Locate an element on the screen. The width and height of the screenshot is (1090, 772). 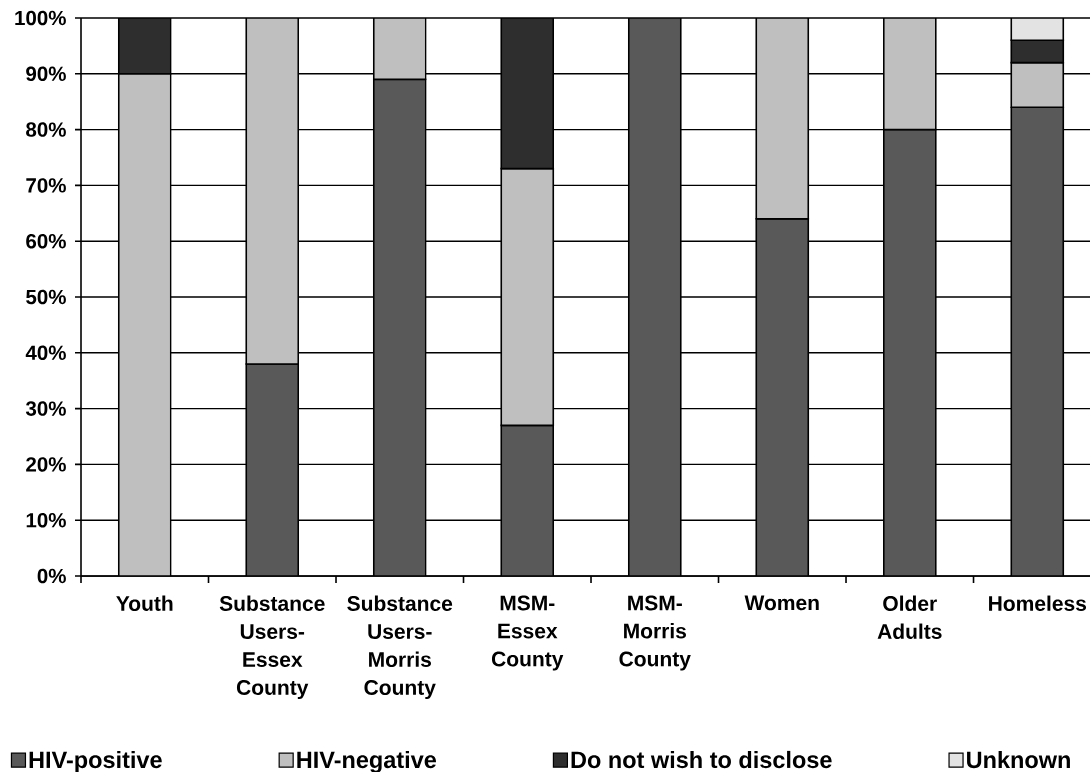
legend-label: Do not wish to disclose is located at coordinates (701, 759).